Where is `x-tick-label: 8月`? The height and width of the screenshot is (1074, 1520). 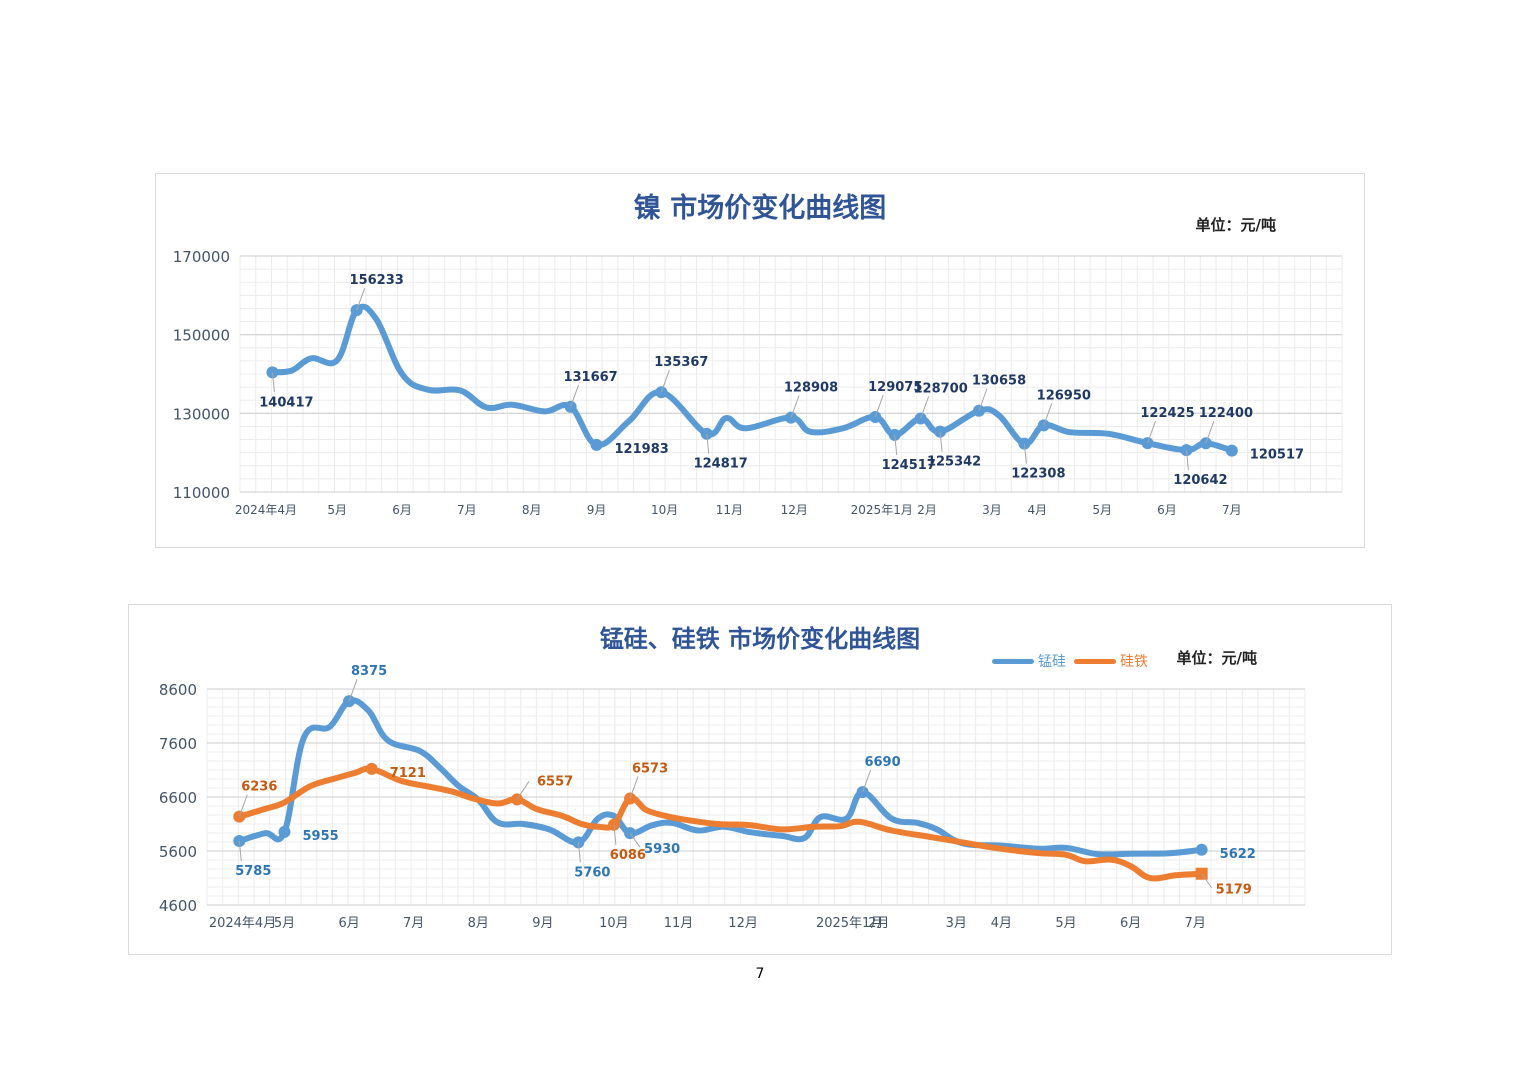 x-tick-label: 8月 is located at coordinates (478, 923).